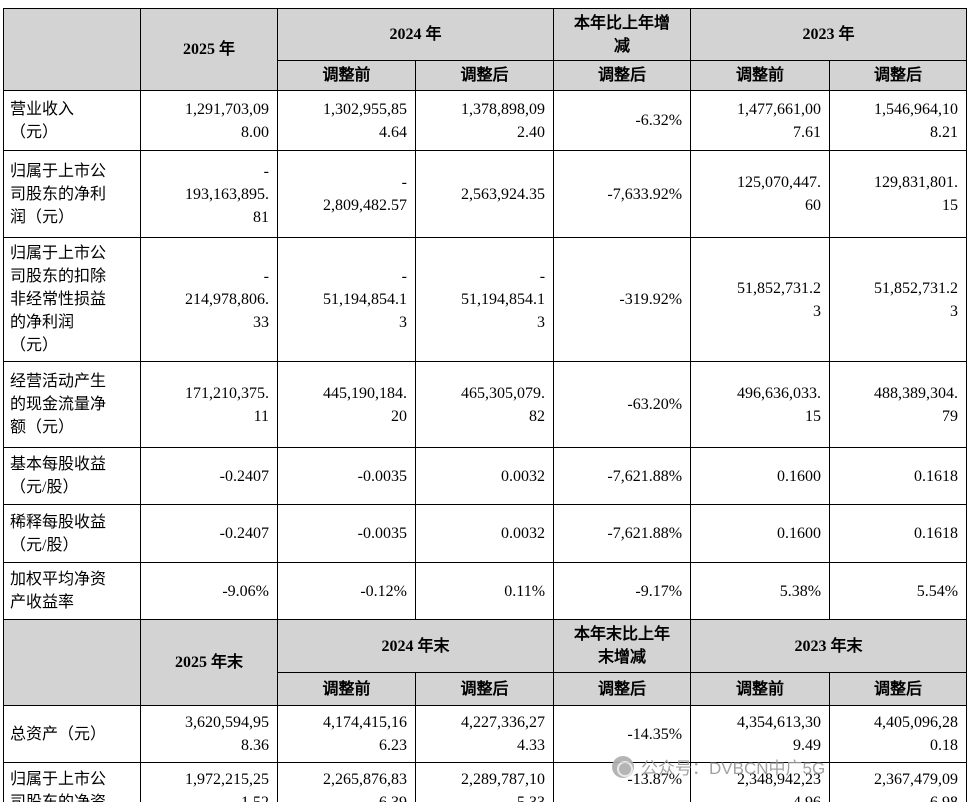  Describe the element at coordinates (346, 782) in the screenshot. I see `value-cell: 2,265,876,83 6.39` at that location.